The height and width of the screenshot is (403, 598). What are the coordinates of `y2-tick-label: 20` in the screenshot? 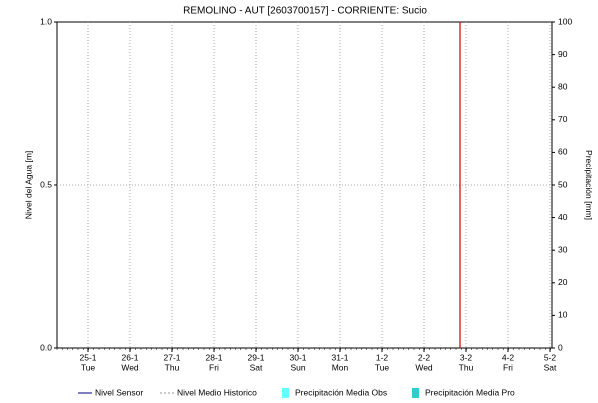 It's located at (563, 282).